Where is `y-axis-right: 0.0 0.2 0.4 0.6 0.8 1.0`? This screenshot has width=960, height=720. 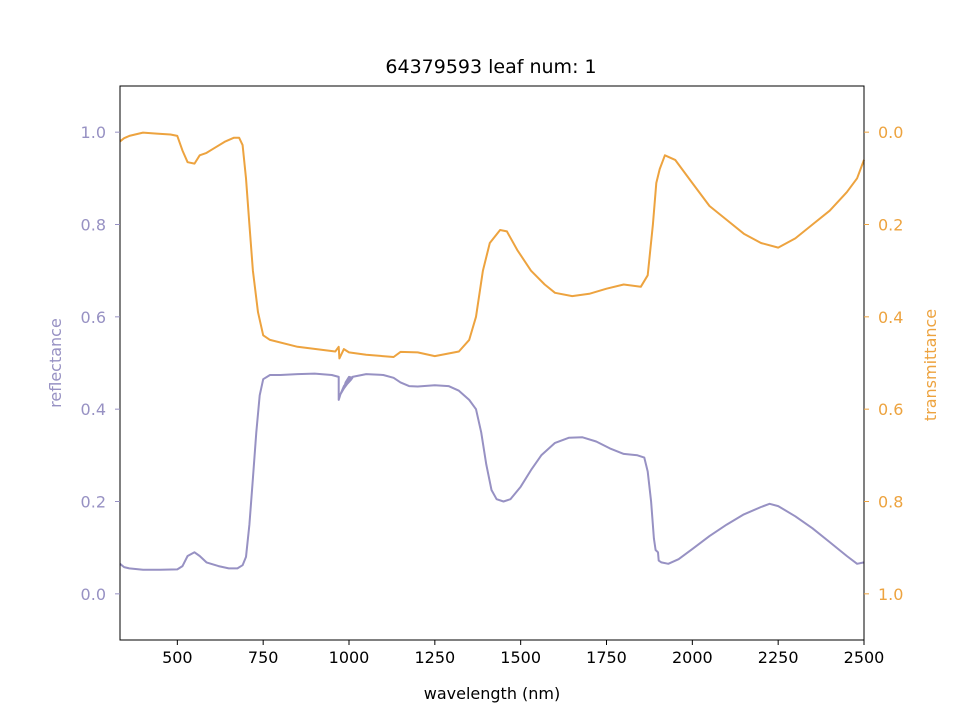
y-axis-right: 0.0 0.2 0.4 0.6 0.8 1.0 is located at coordinates (883, 363).